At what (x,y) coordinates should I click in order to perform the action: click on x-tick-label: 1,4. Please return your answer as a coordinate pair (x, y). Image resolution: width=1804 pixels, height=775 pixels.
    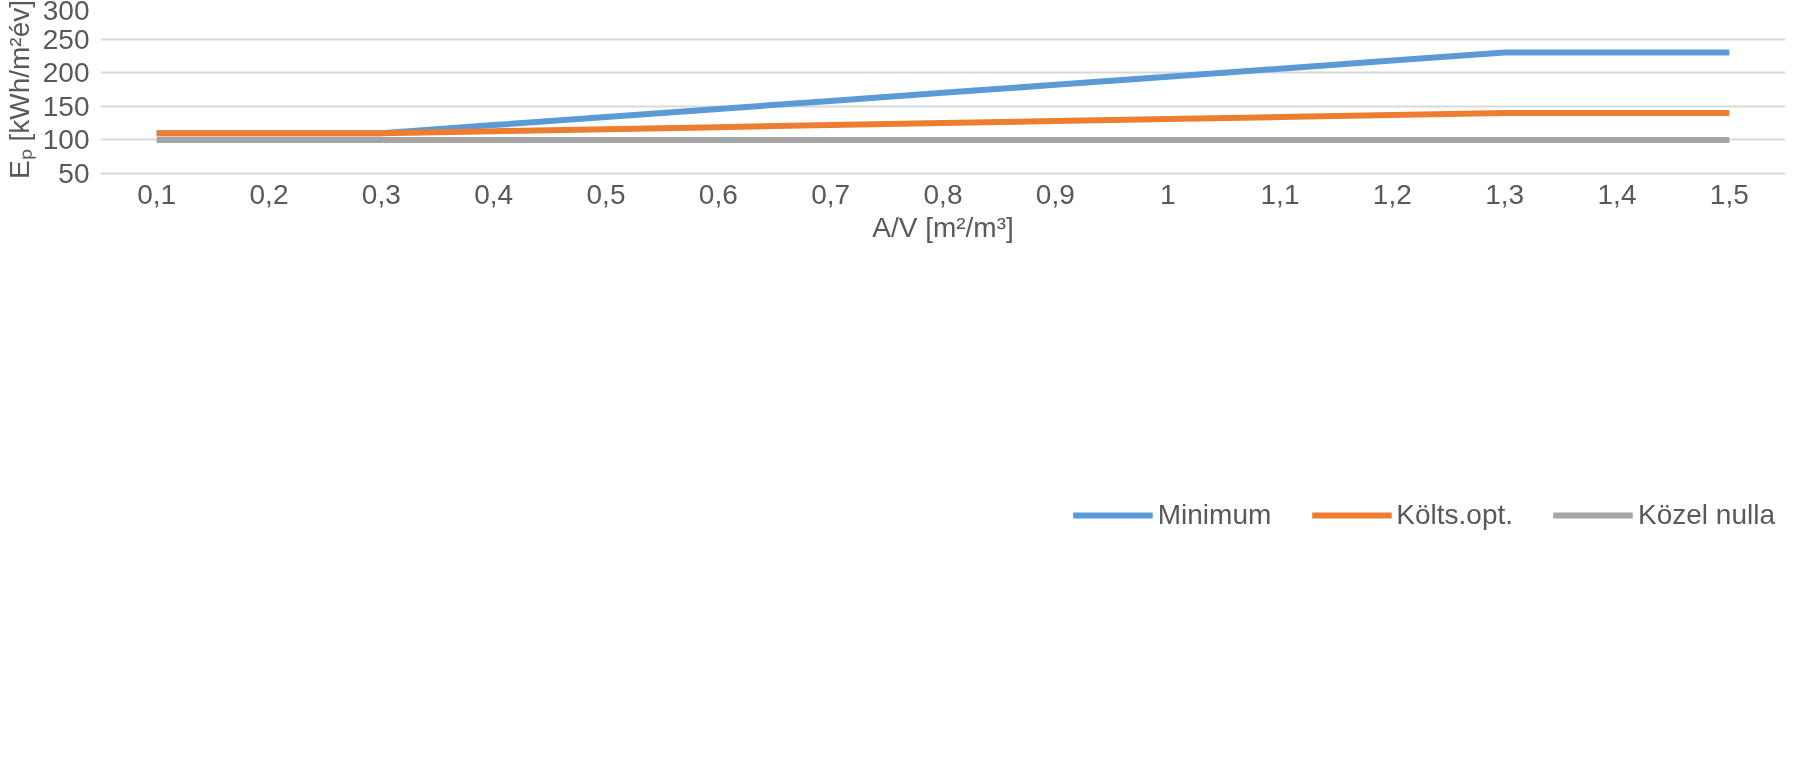
    Looking at the image, I should click on (1617, 194).